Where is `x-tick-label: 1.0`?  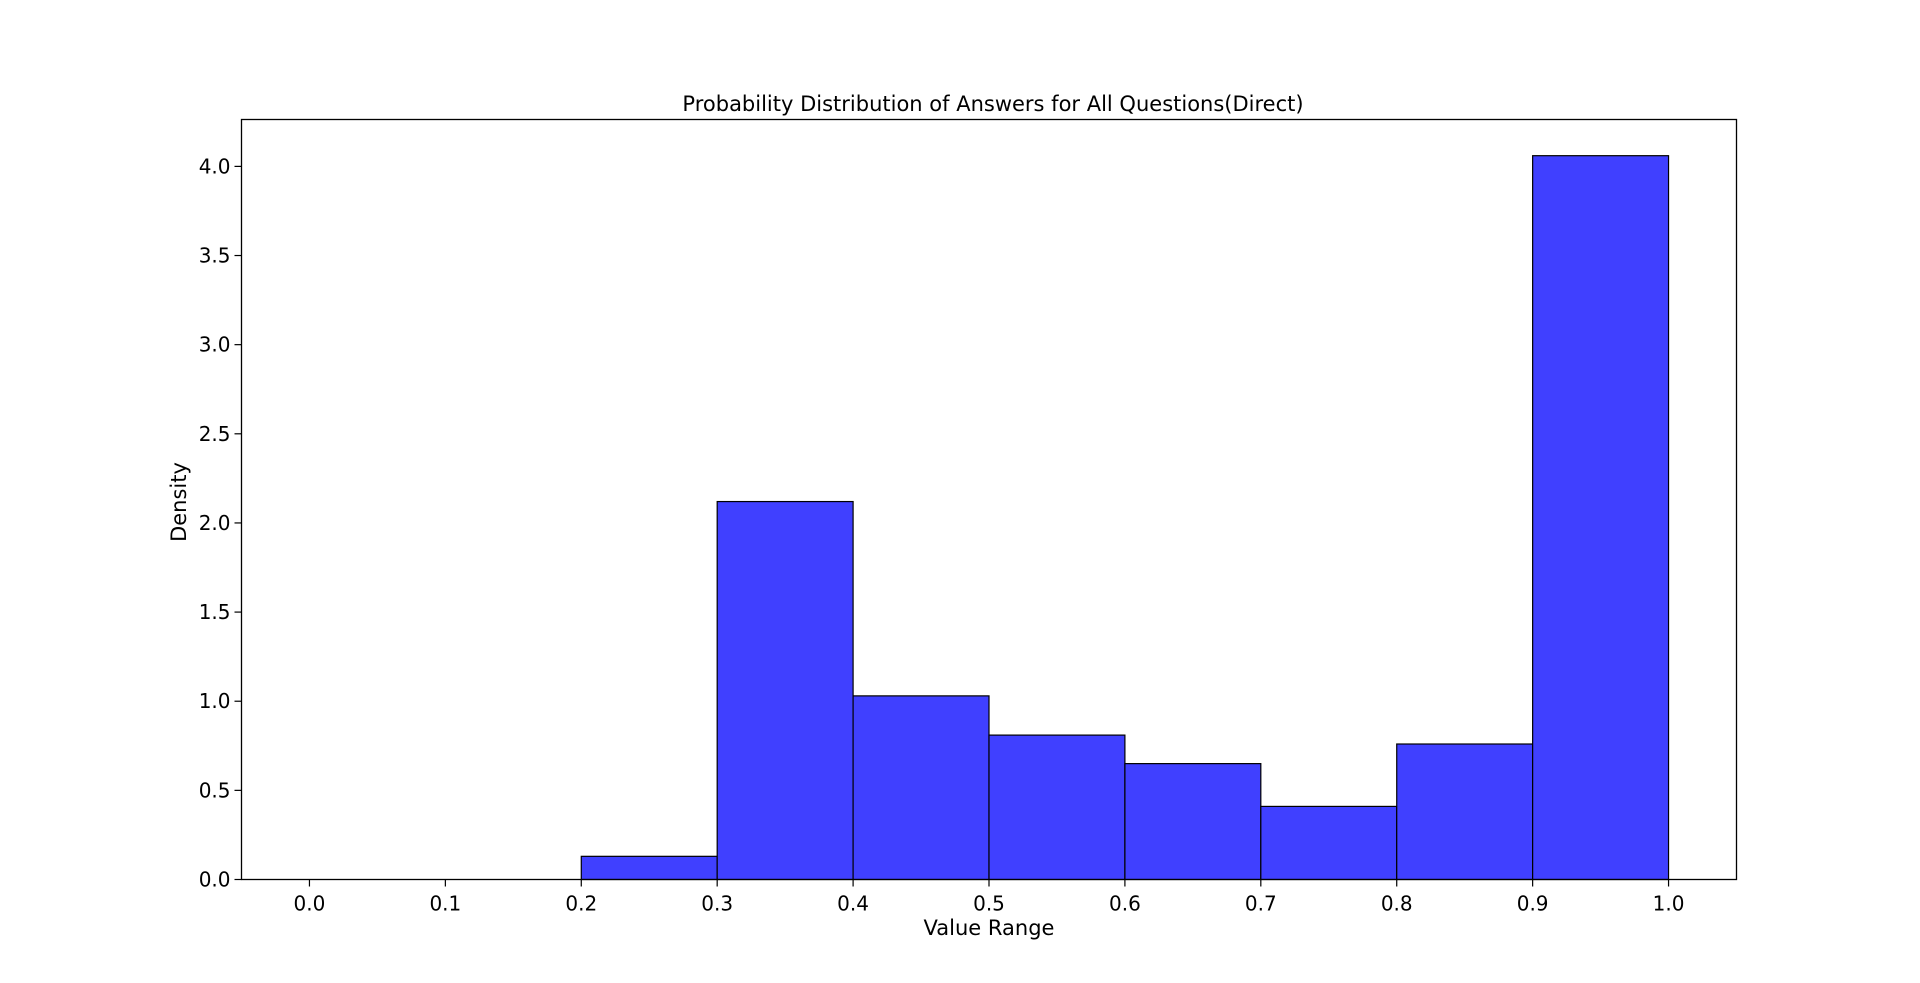
x-tick-label: 1.0 is located at coordinates (1669, 904).